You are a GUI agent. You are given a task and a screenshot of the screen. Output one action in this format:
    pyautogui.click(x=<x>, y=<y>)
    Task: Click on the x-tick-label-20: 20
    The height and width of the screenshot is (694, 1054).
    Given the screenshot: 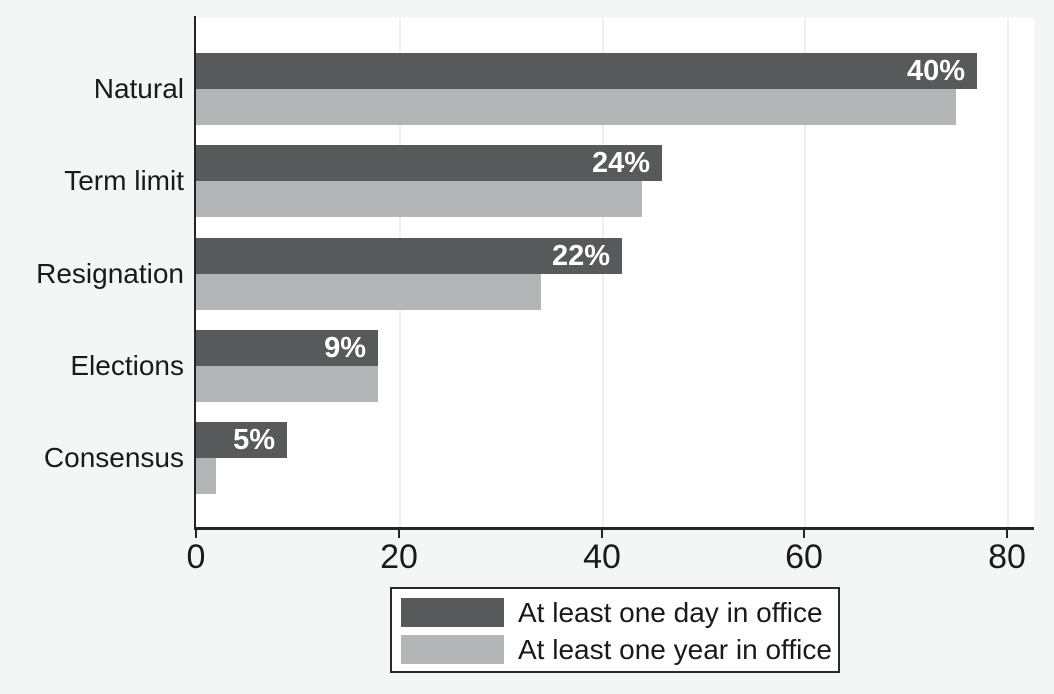 What is the action you would take?
    pyautogui.click(x=399, y=557)
    